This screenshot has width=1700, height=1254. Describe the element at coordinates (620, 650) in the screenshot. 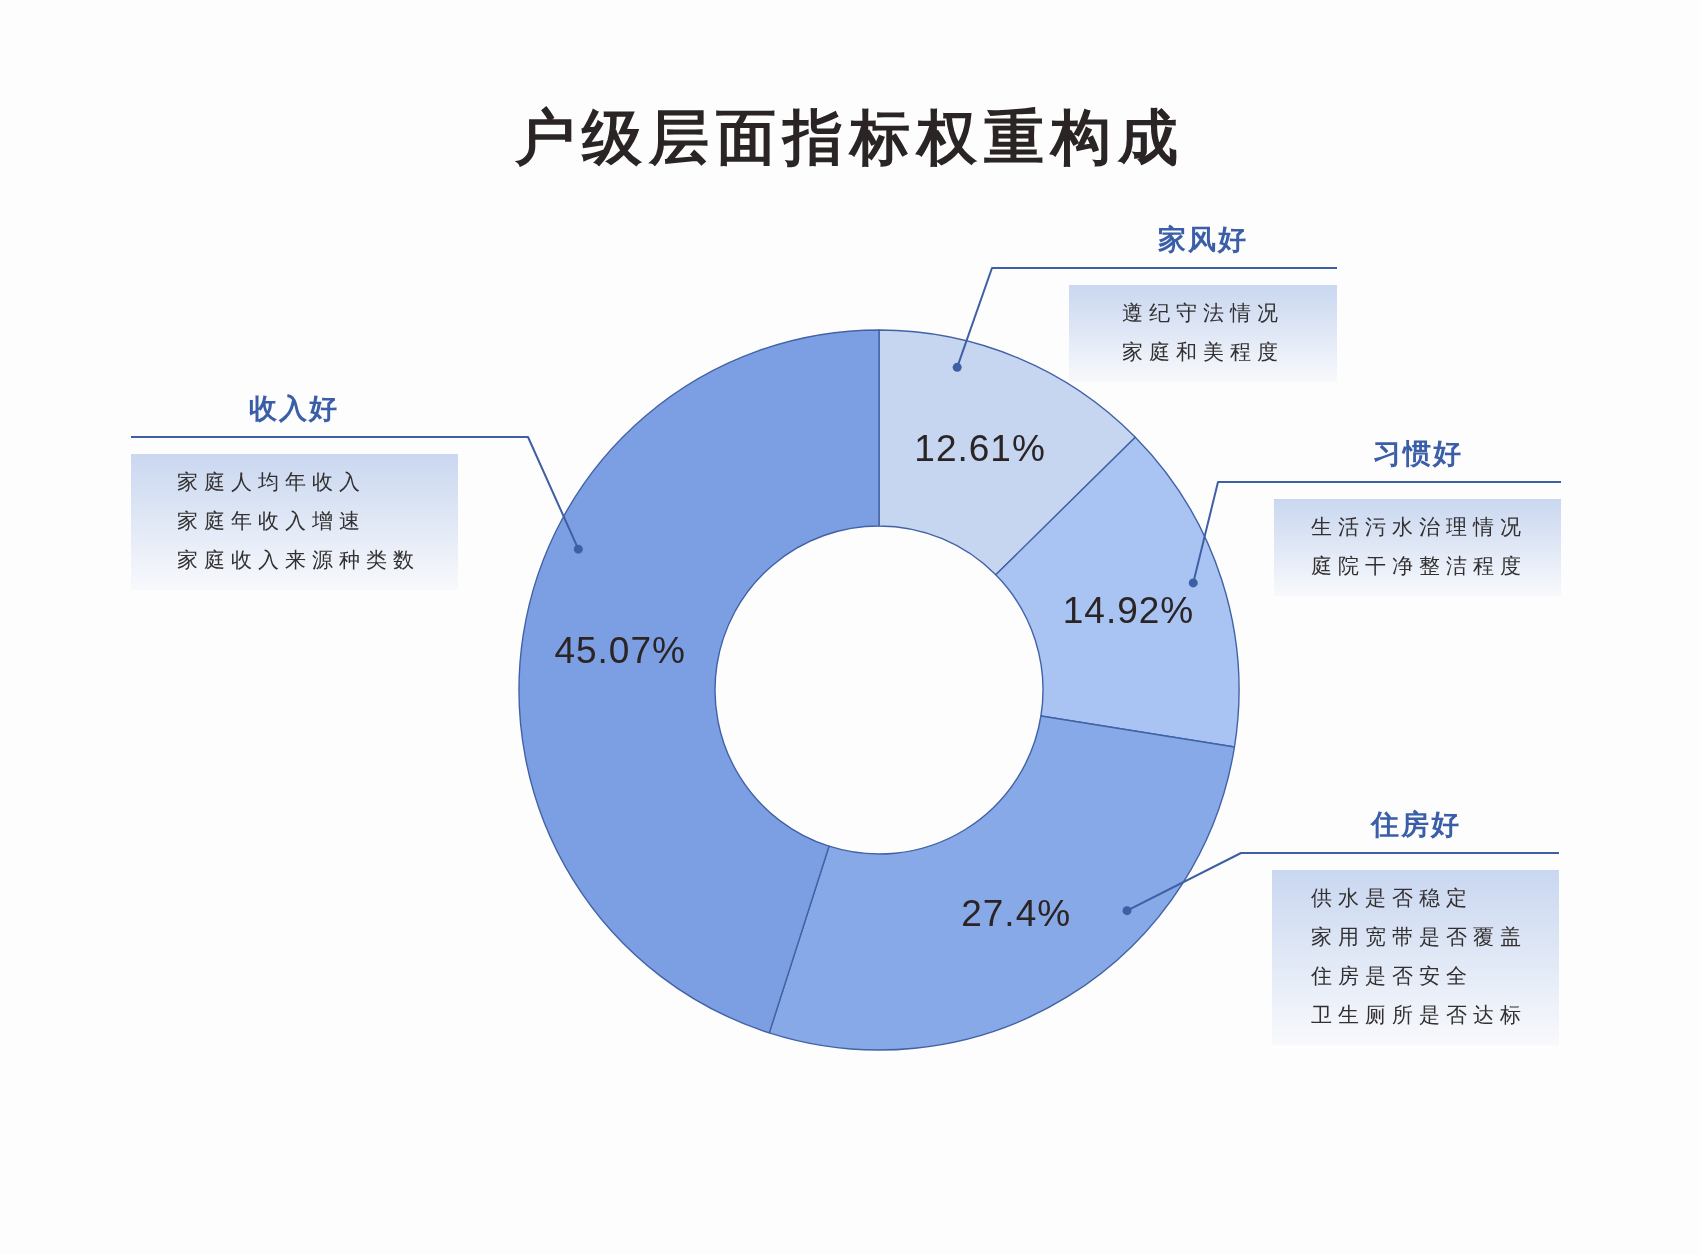

I see `data-label: 45.07%` at that location.